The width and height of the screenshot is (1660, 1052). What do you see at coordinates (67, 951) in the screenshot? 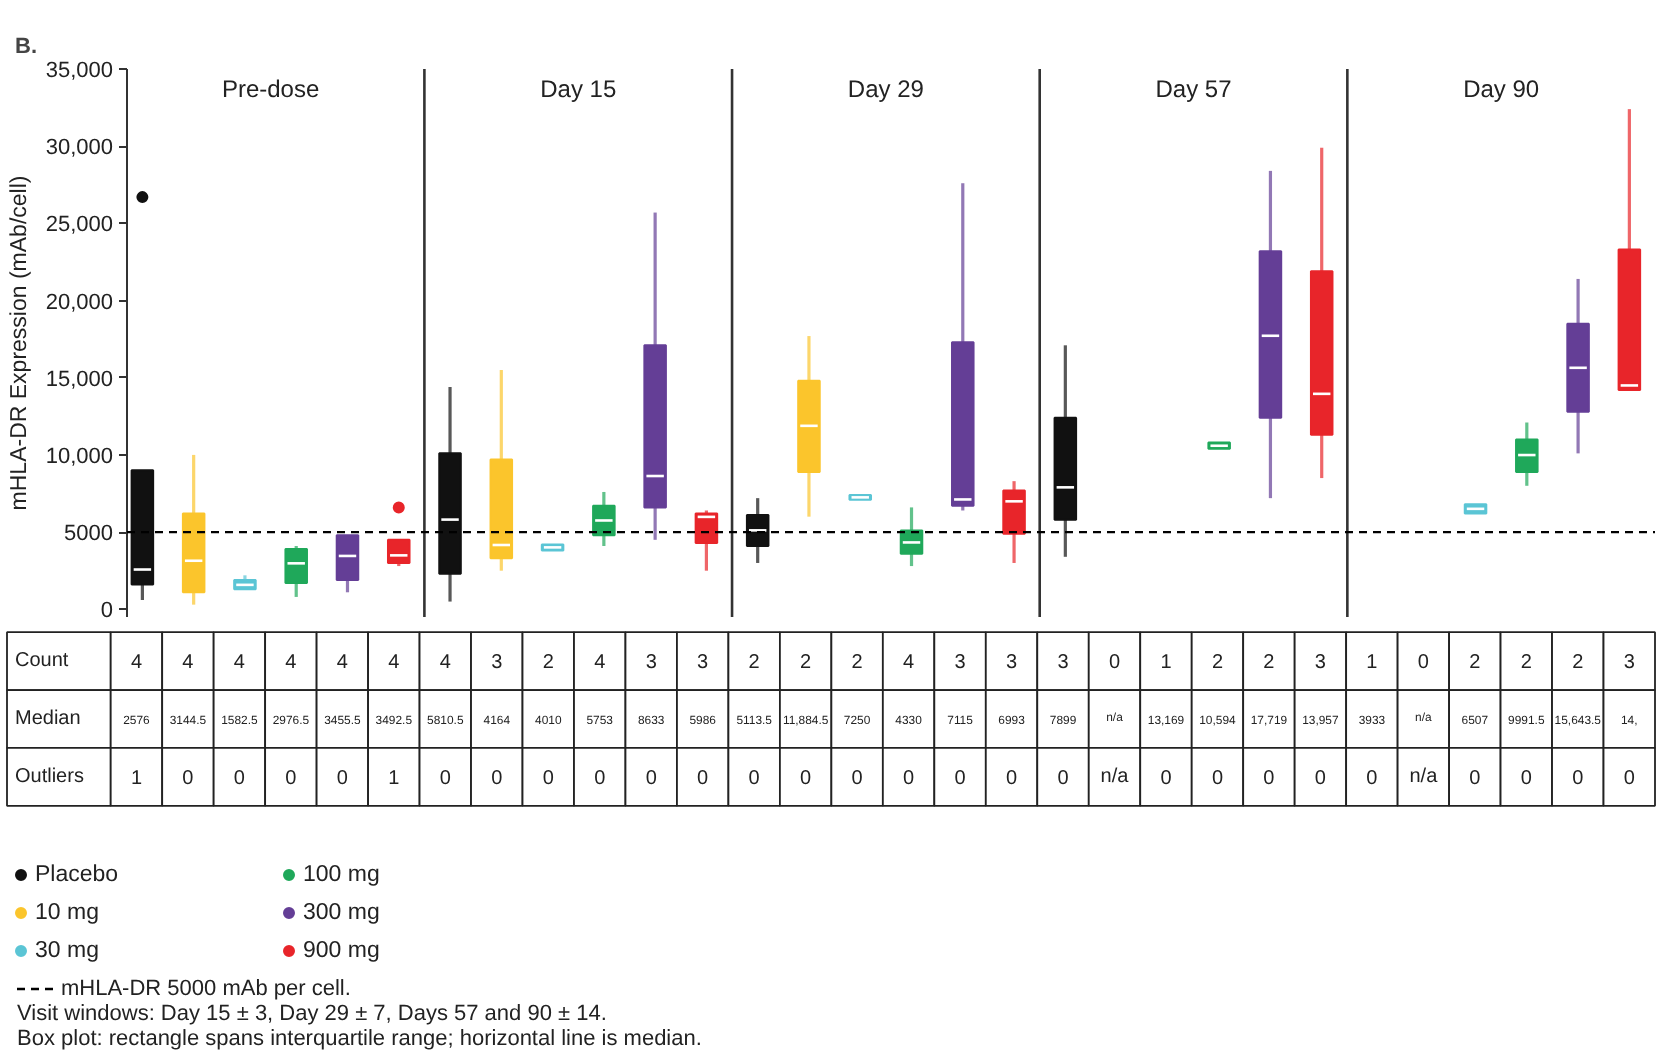
I see `legend-label: 30 mg` at bounding box center [67, 951].